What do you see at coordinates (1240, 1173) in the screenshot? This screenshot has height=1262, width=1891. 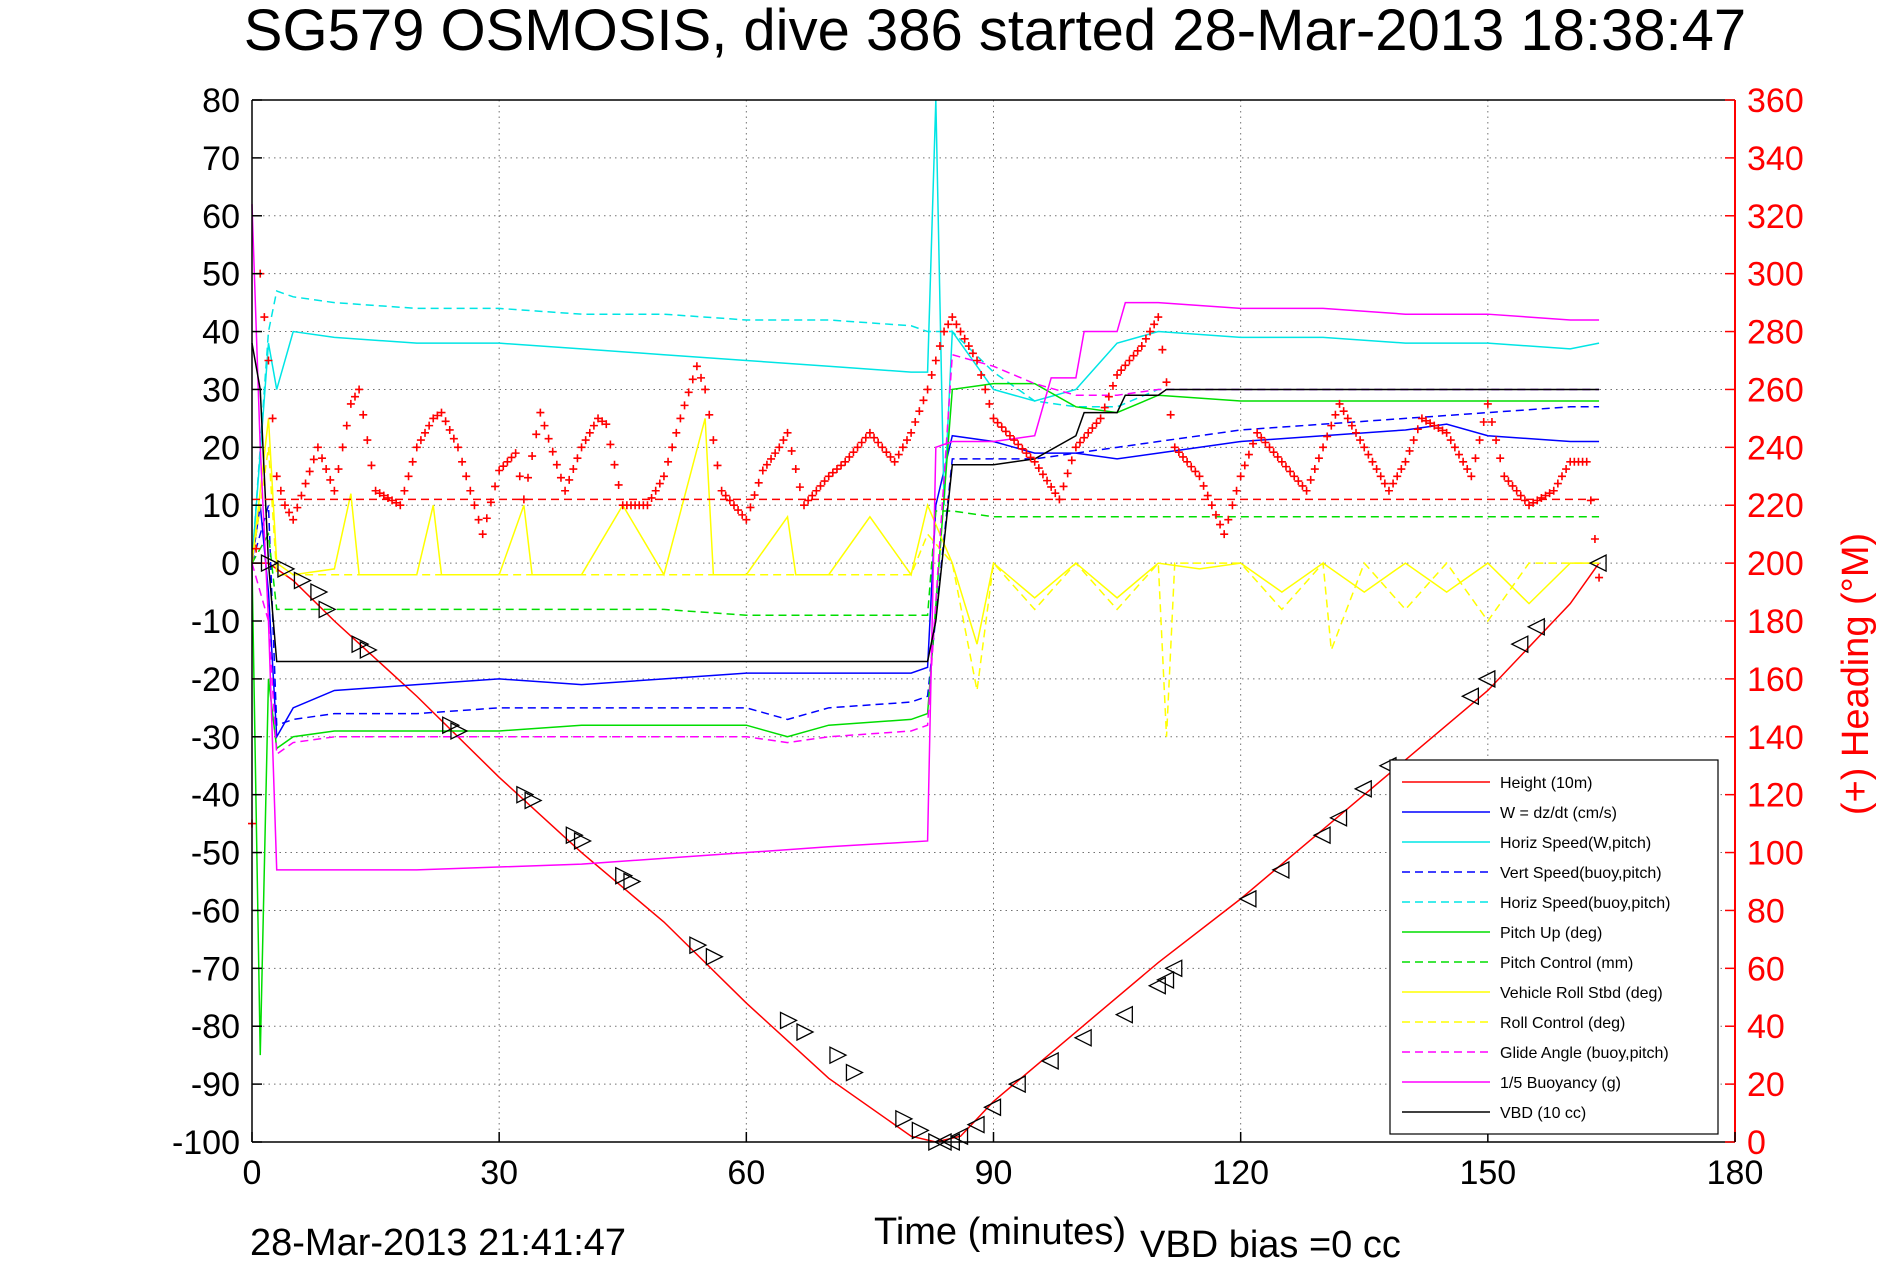 I see `x-tick-label: 120` at bounding box center [1240, 1173].